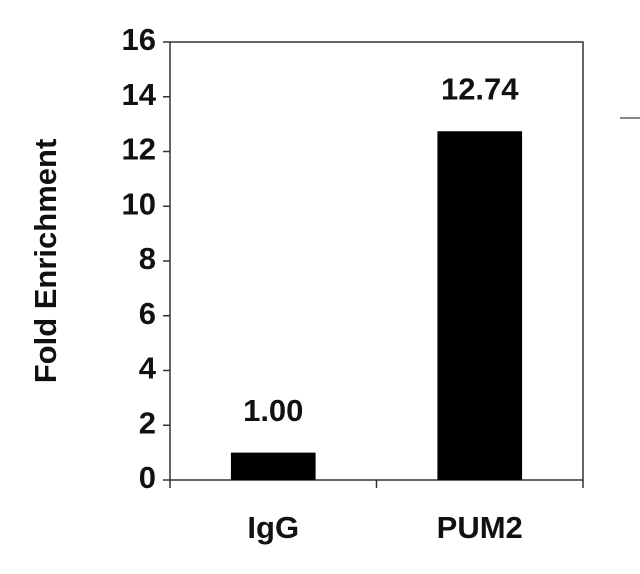  Describe the element at coordinates (147, 313) in the screenshot. I see `y-tick-label: 6` at that location.